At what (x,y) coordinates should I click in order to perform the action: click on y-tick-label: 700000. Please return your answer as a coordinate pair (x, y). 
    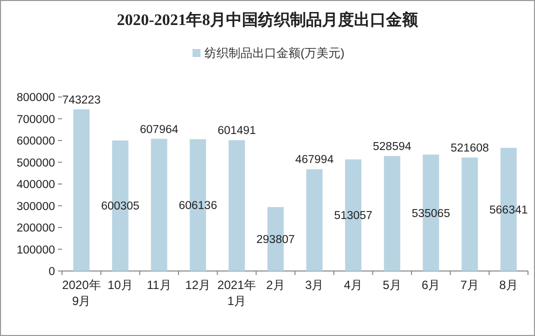
    Looking at the image, I should click on (35, 120).